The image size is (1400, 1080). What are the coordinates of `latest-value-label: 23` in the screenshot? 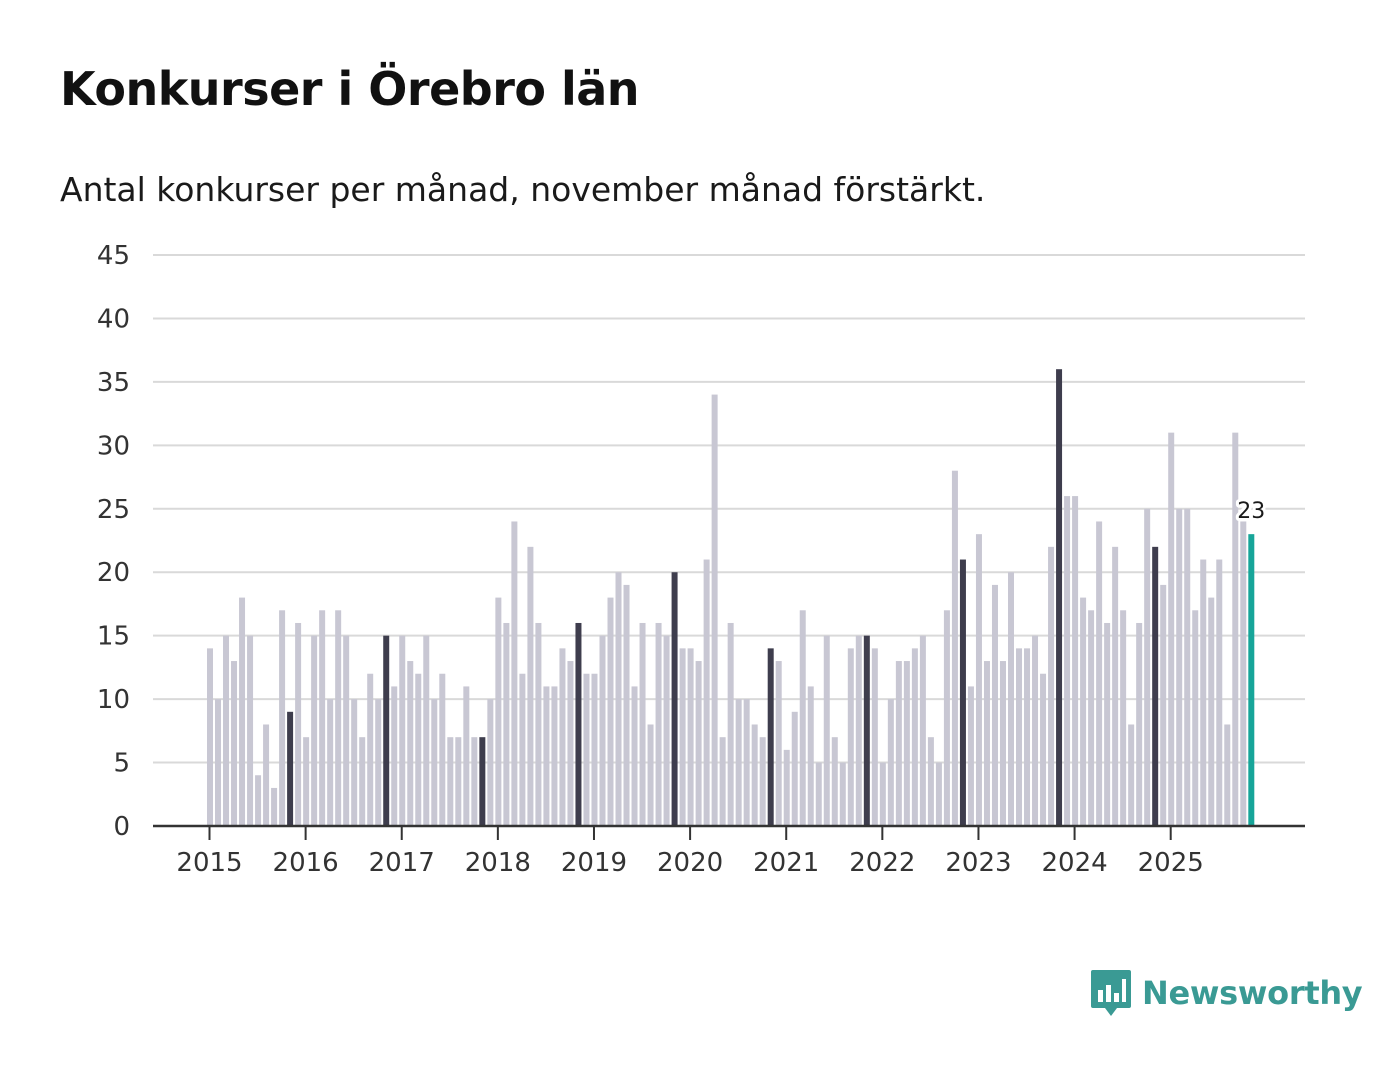 It's located at (1251, 511).